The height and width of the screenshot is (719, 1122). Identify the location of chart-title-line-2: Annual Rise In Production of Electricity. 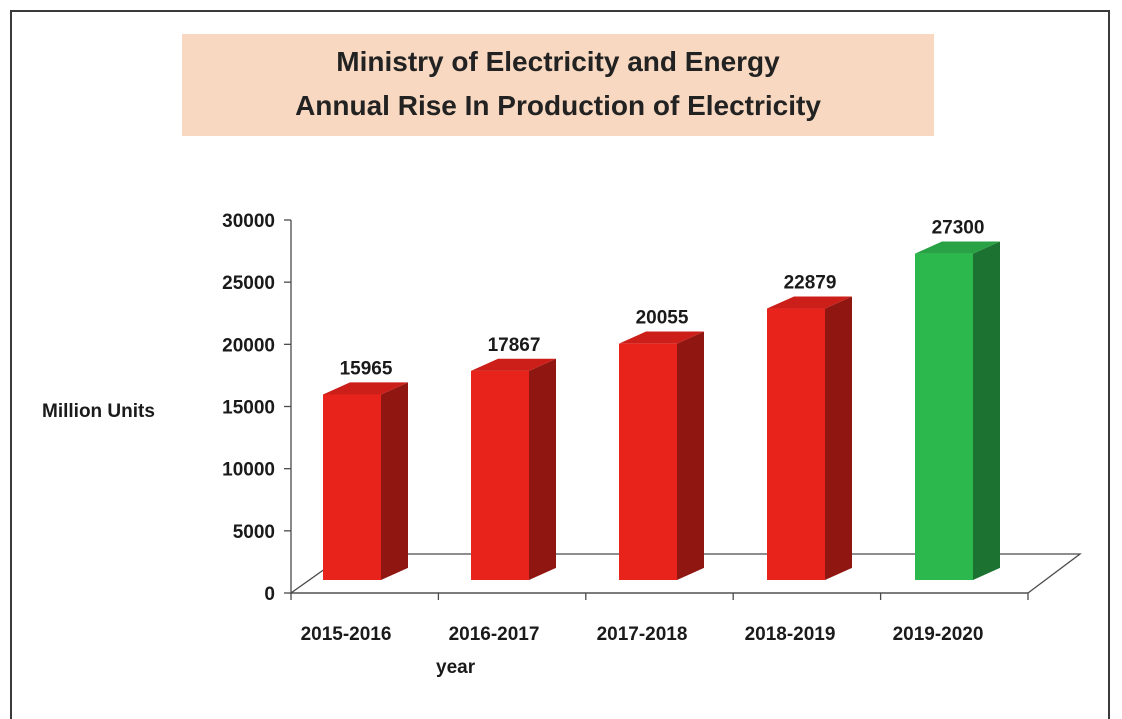
(558, 105).